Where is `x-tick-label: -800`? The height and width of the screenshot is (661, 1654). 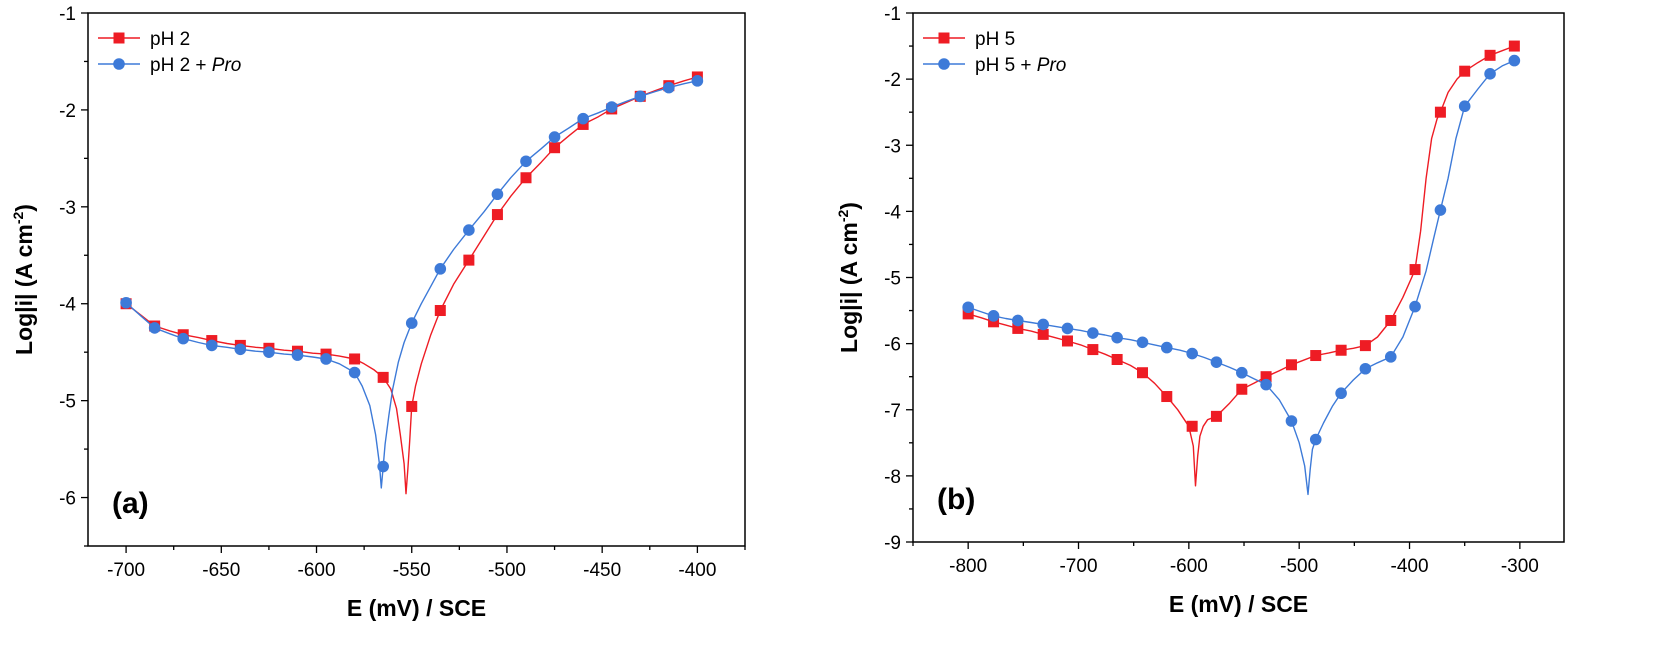 x-tick-label: -800 is located at coordinates (968, 566).